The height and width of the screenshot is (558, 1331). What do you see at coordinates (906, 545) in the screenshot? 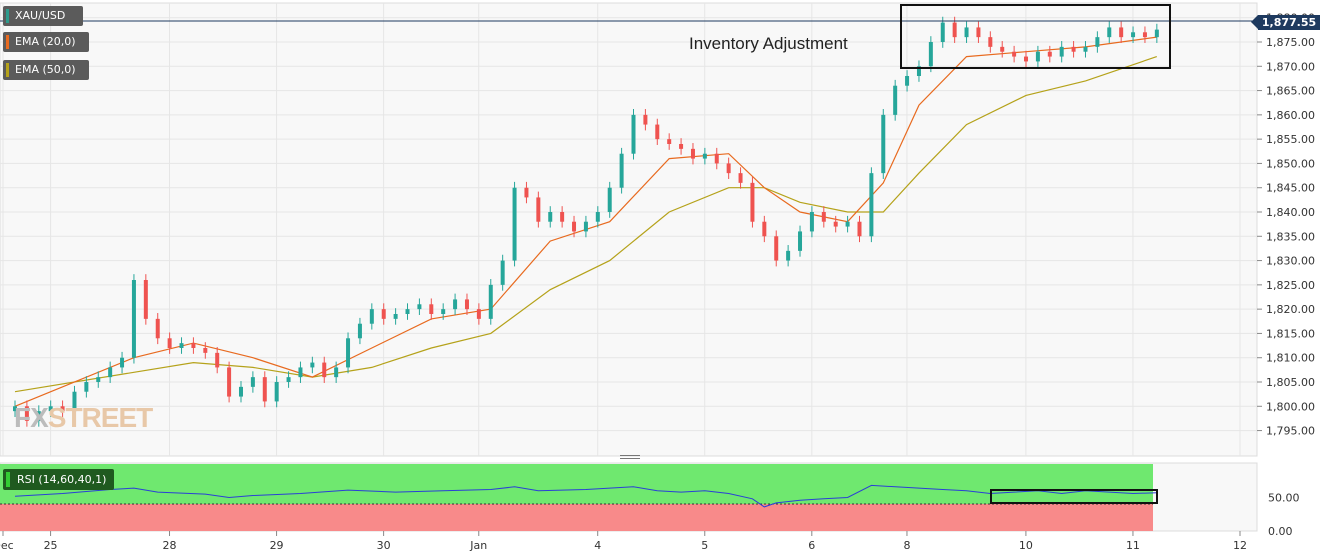
I see `x-tick-label: 8` at bounding box center [906, 545].